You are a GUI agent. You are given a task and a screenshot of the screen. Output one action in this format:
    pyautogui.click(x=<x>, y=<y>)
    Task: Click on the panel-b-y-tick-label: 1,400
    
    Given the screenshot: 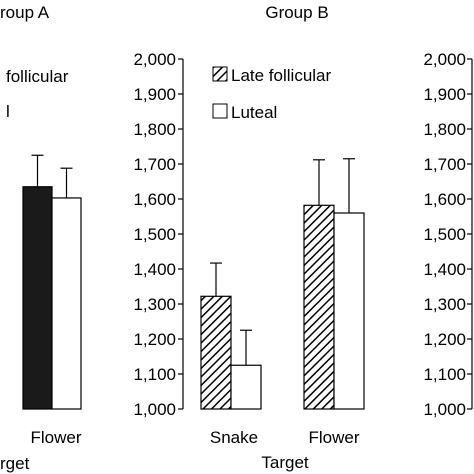 What is the action you would take?
    pyautogui.click(x=154, y=269)
    